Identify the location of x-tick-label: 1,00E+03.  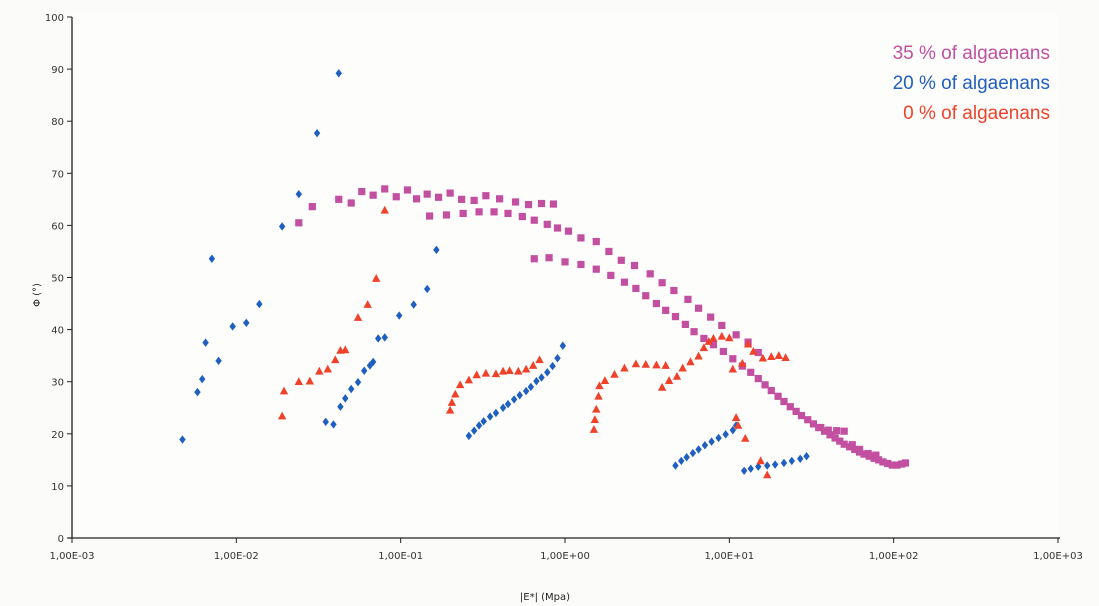
(1058, 556).